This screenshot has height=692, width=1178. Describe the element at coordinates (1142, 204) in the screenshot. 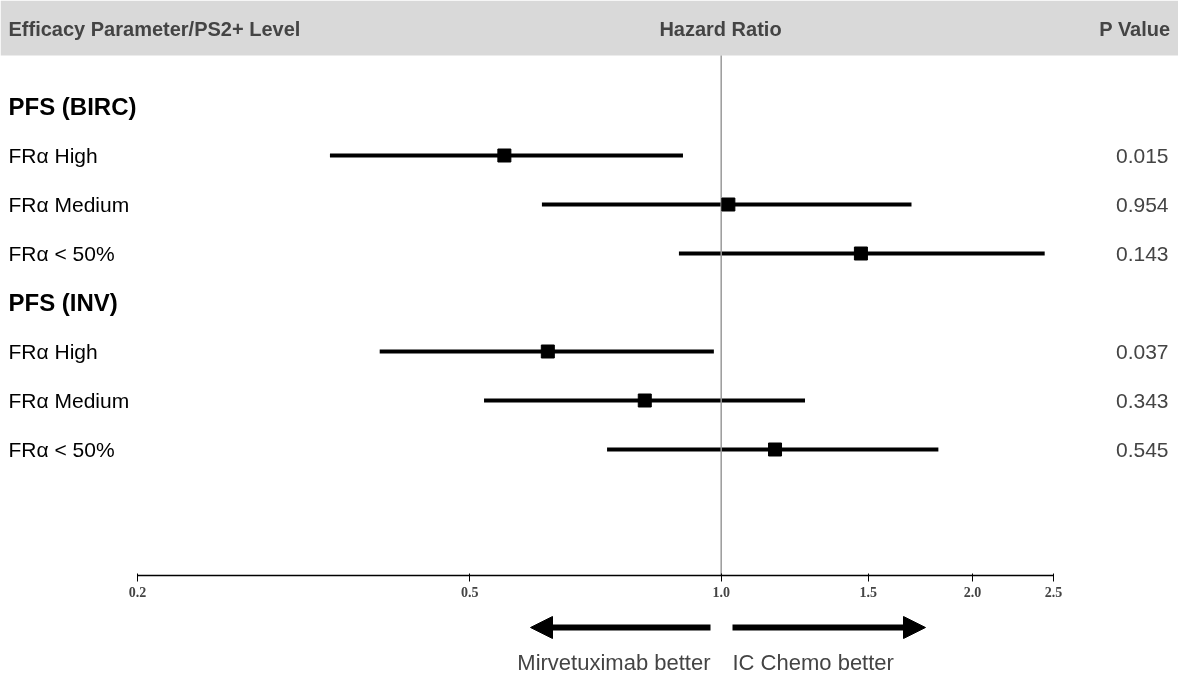

I see `text: 0.954` at that location.